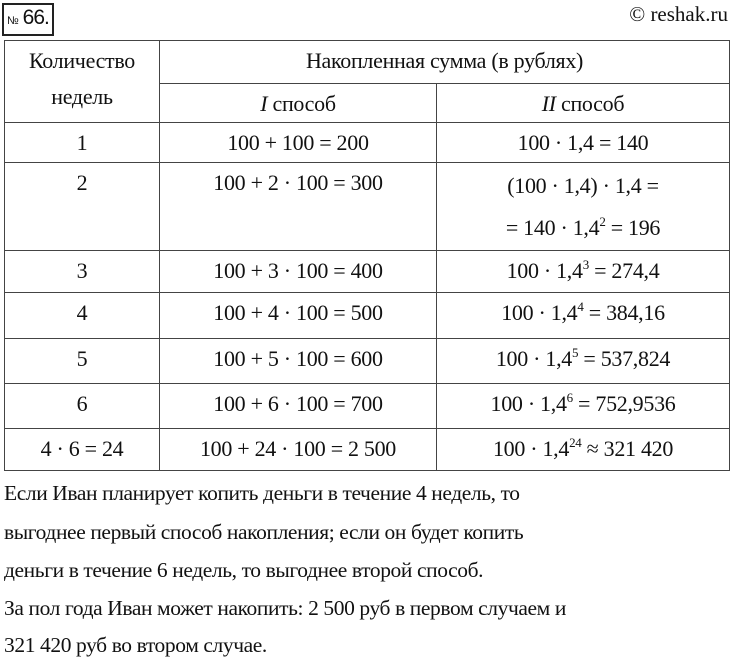 The width and height of the screenshot is (734, 664). What do you see at coordinates (298, 206) in the screenshot?
I see `method1-cell: 100 + 2 · 100 = 300` at bounding box center [298, 206].